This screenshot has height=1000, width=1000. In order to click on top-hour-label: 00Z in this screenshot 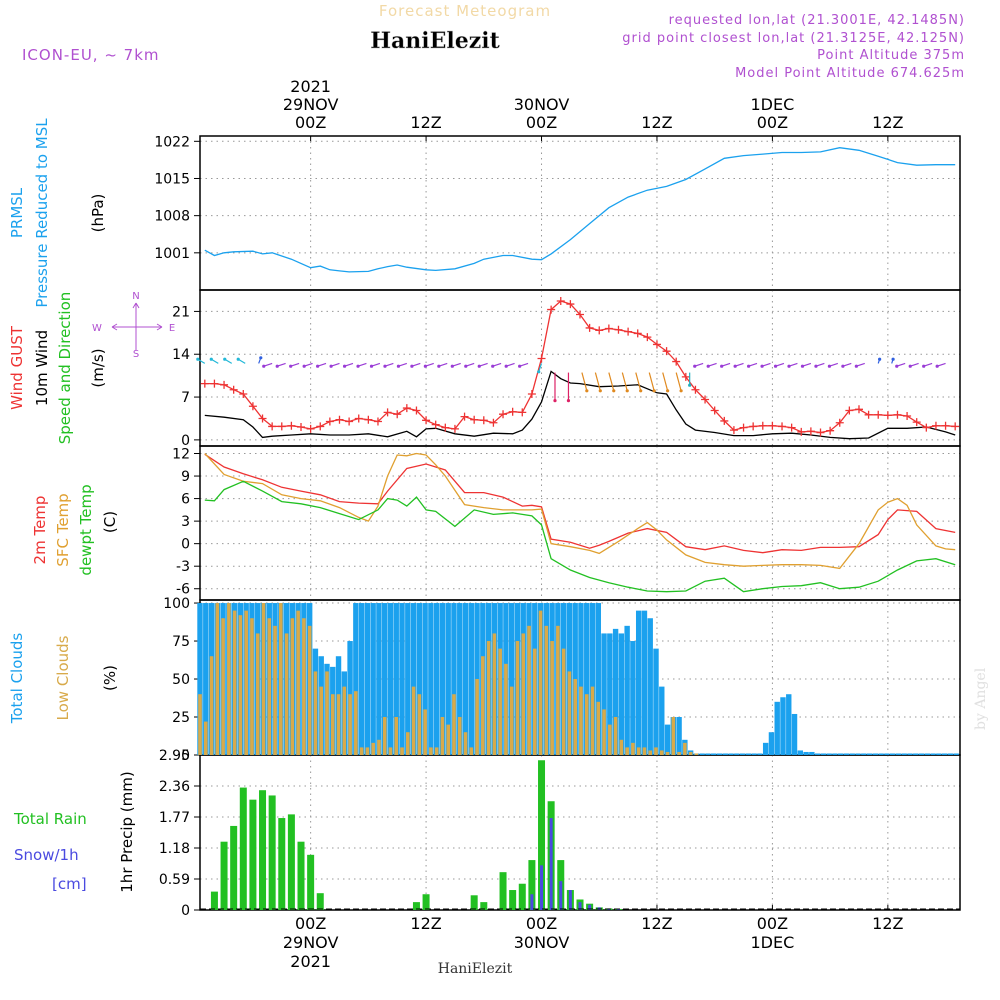, I will do `click(541, 122)`.